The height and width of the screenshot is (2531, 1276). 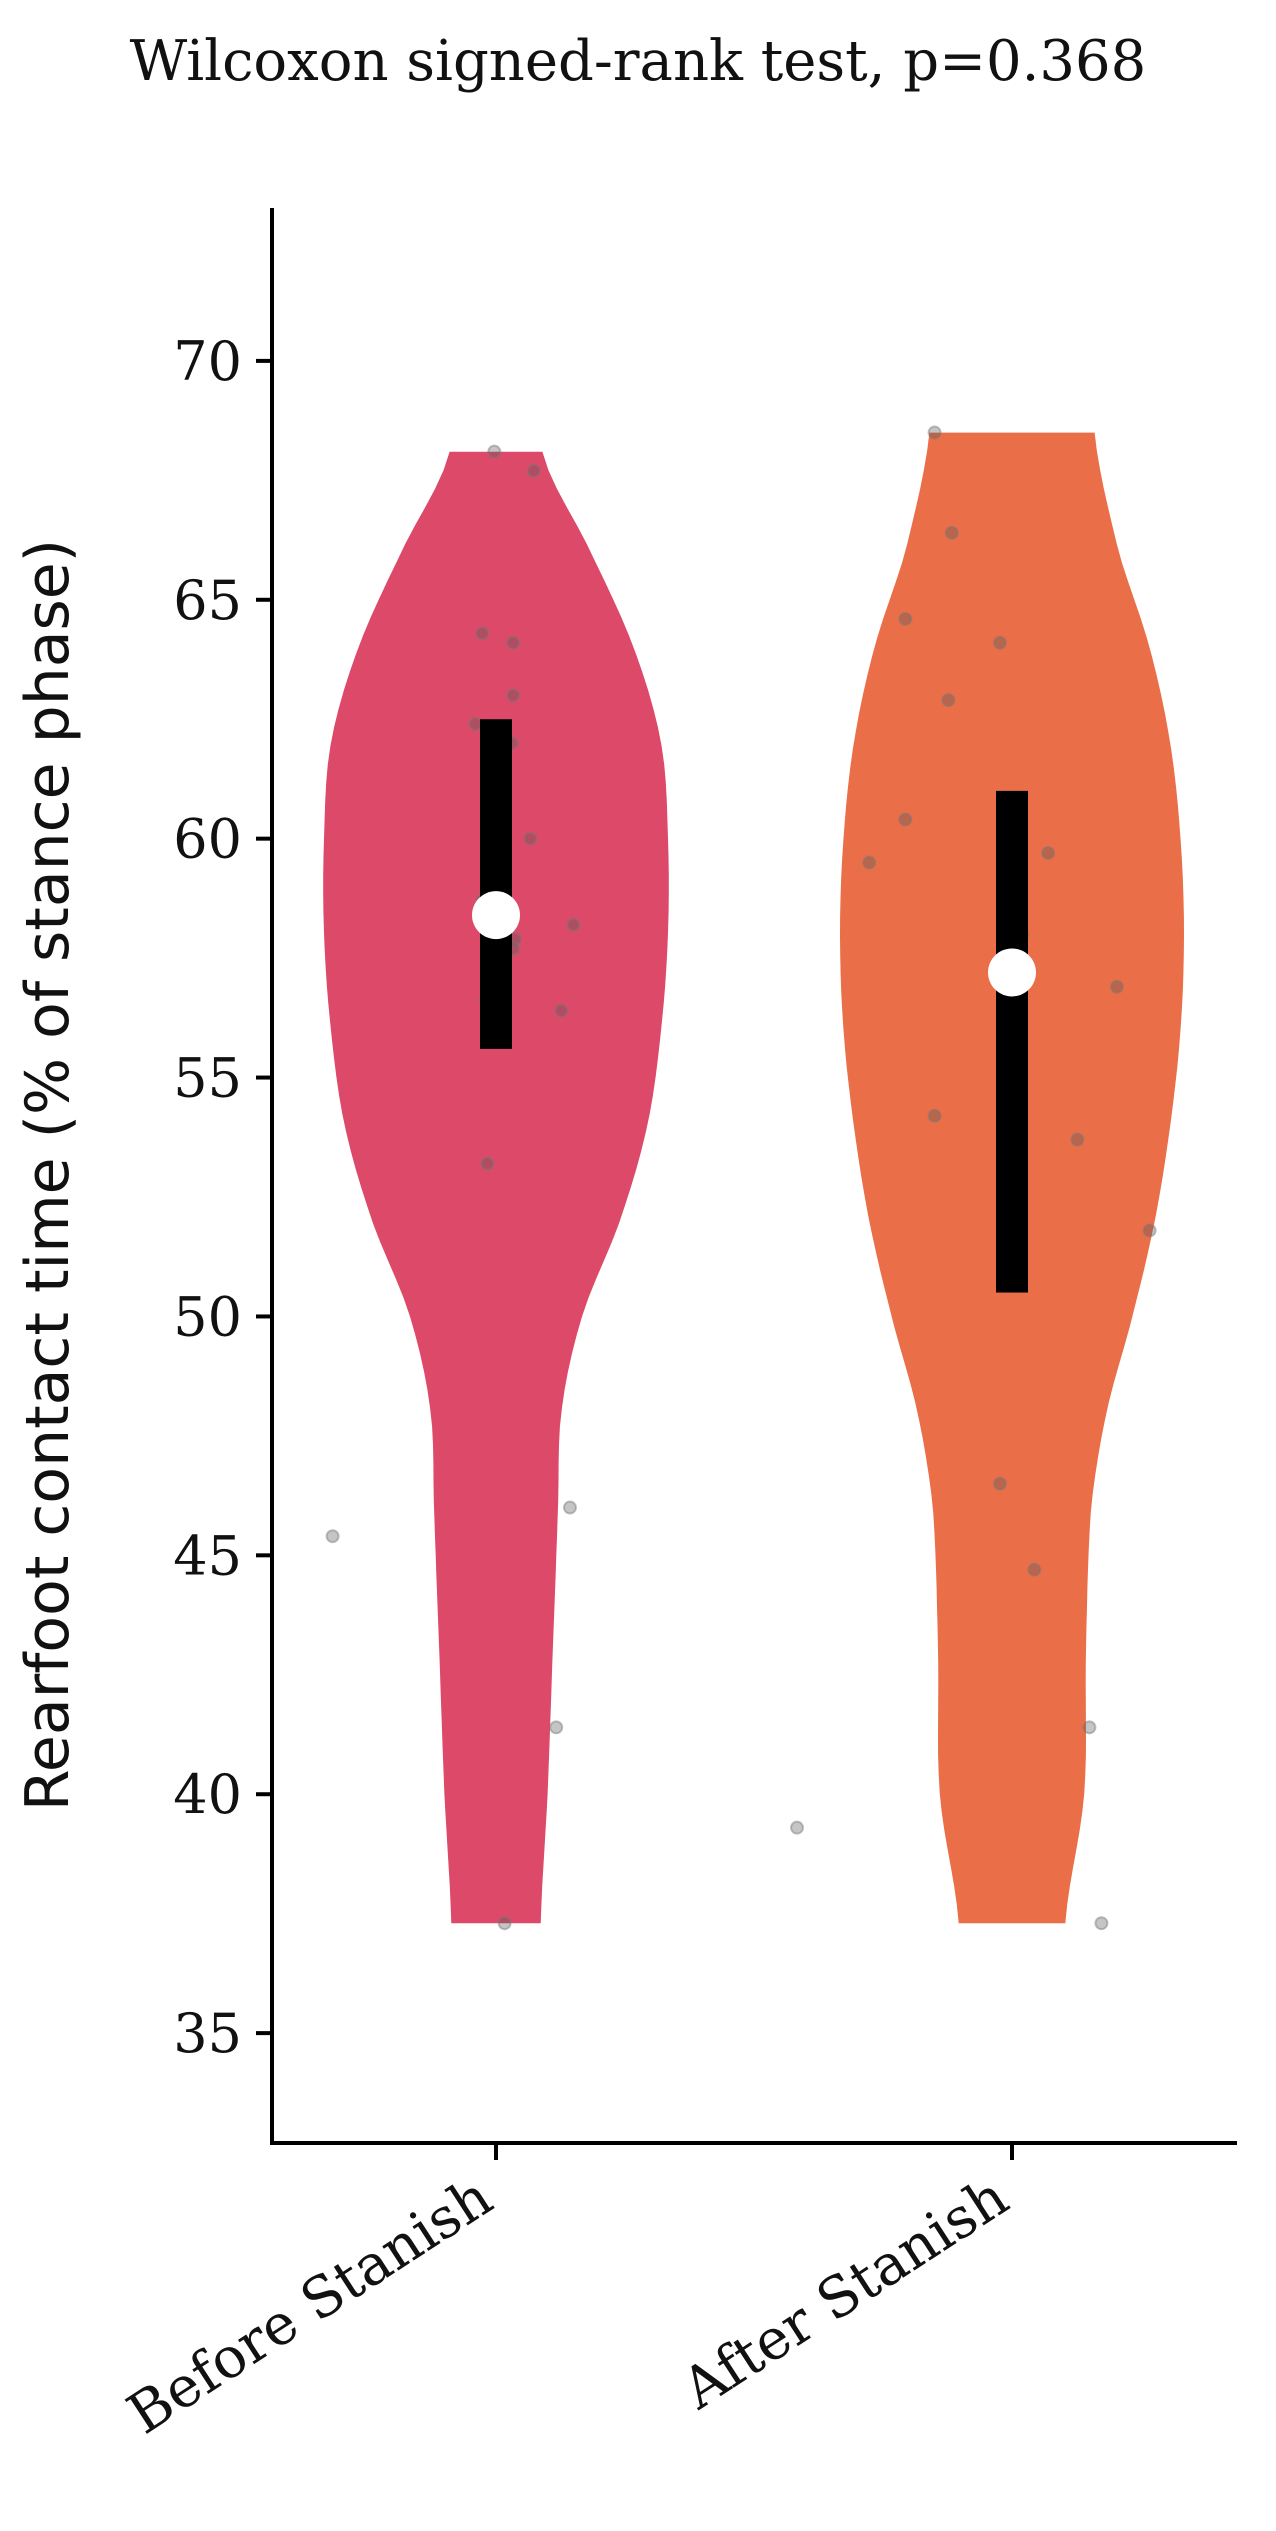 I want to click on y-ticks: 35 40 45 50 55 60 65 70, so click(x=222, y=1197).